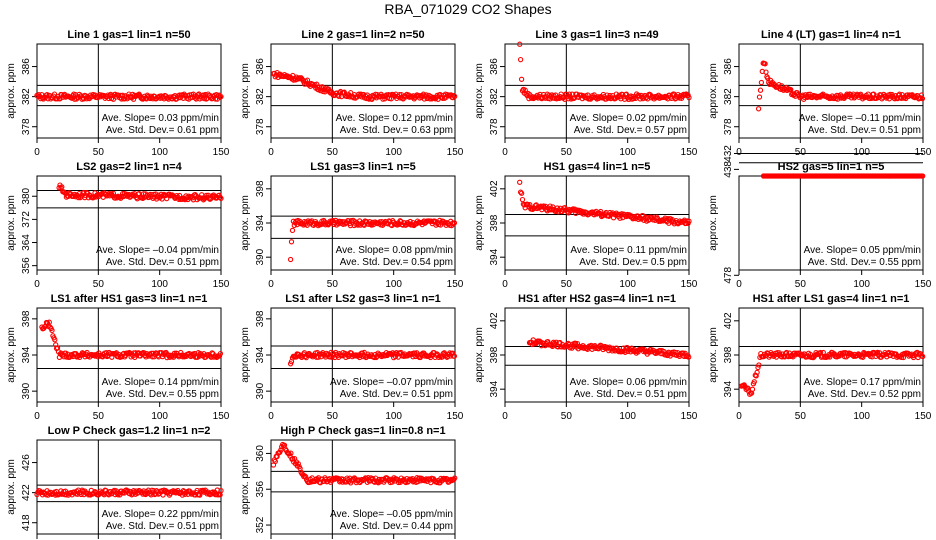 The image size is (936, 540). I want to click on y-tick-label: 372, so click(26, 219).